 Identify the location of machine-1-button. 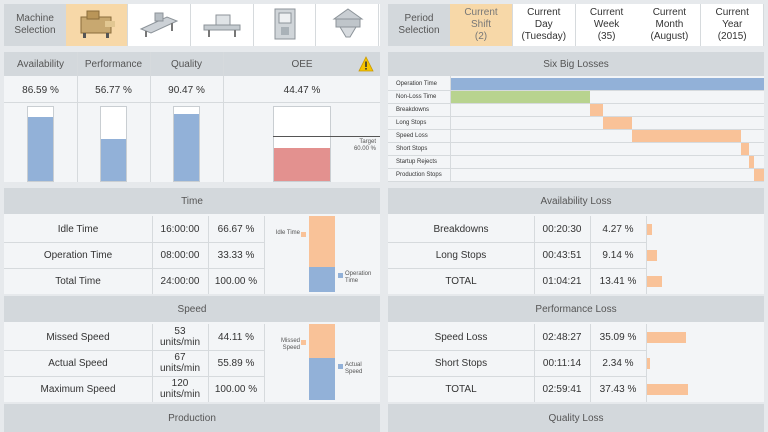
(97, 25).